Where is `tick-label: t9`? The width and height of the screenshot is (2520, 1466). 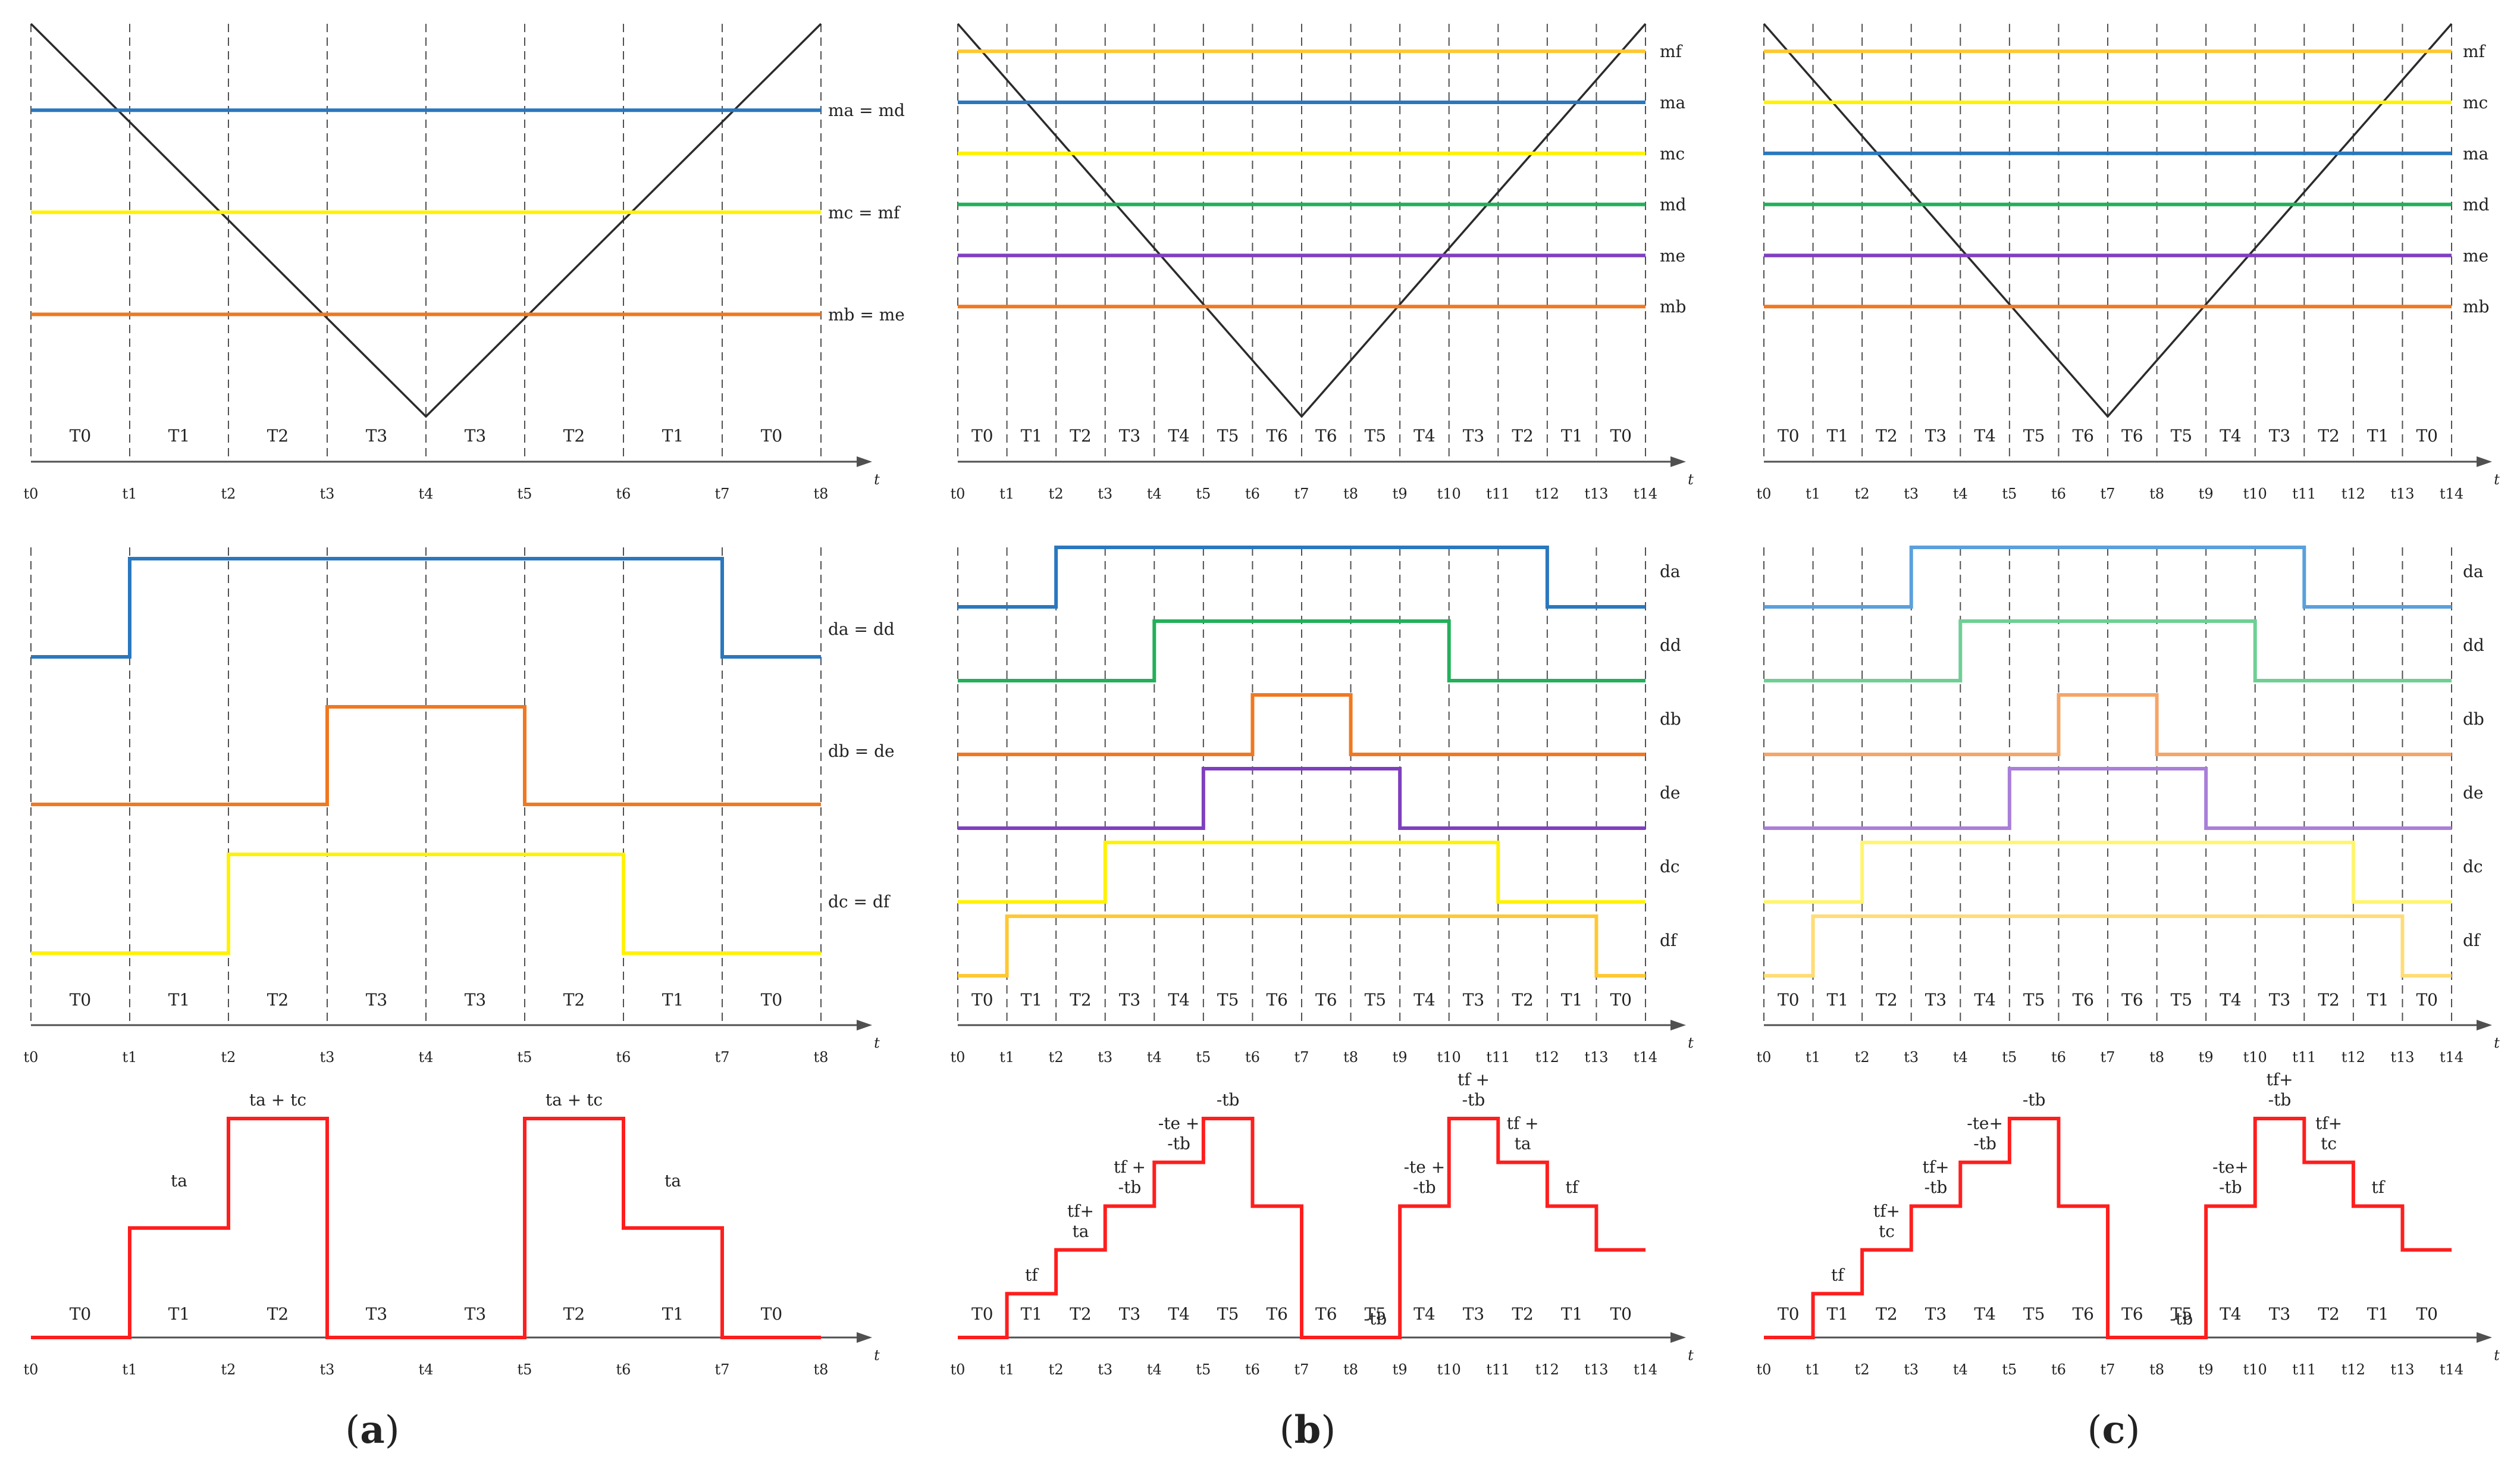 tick-label: t9 is located at coordinates (1400, 493).